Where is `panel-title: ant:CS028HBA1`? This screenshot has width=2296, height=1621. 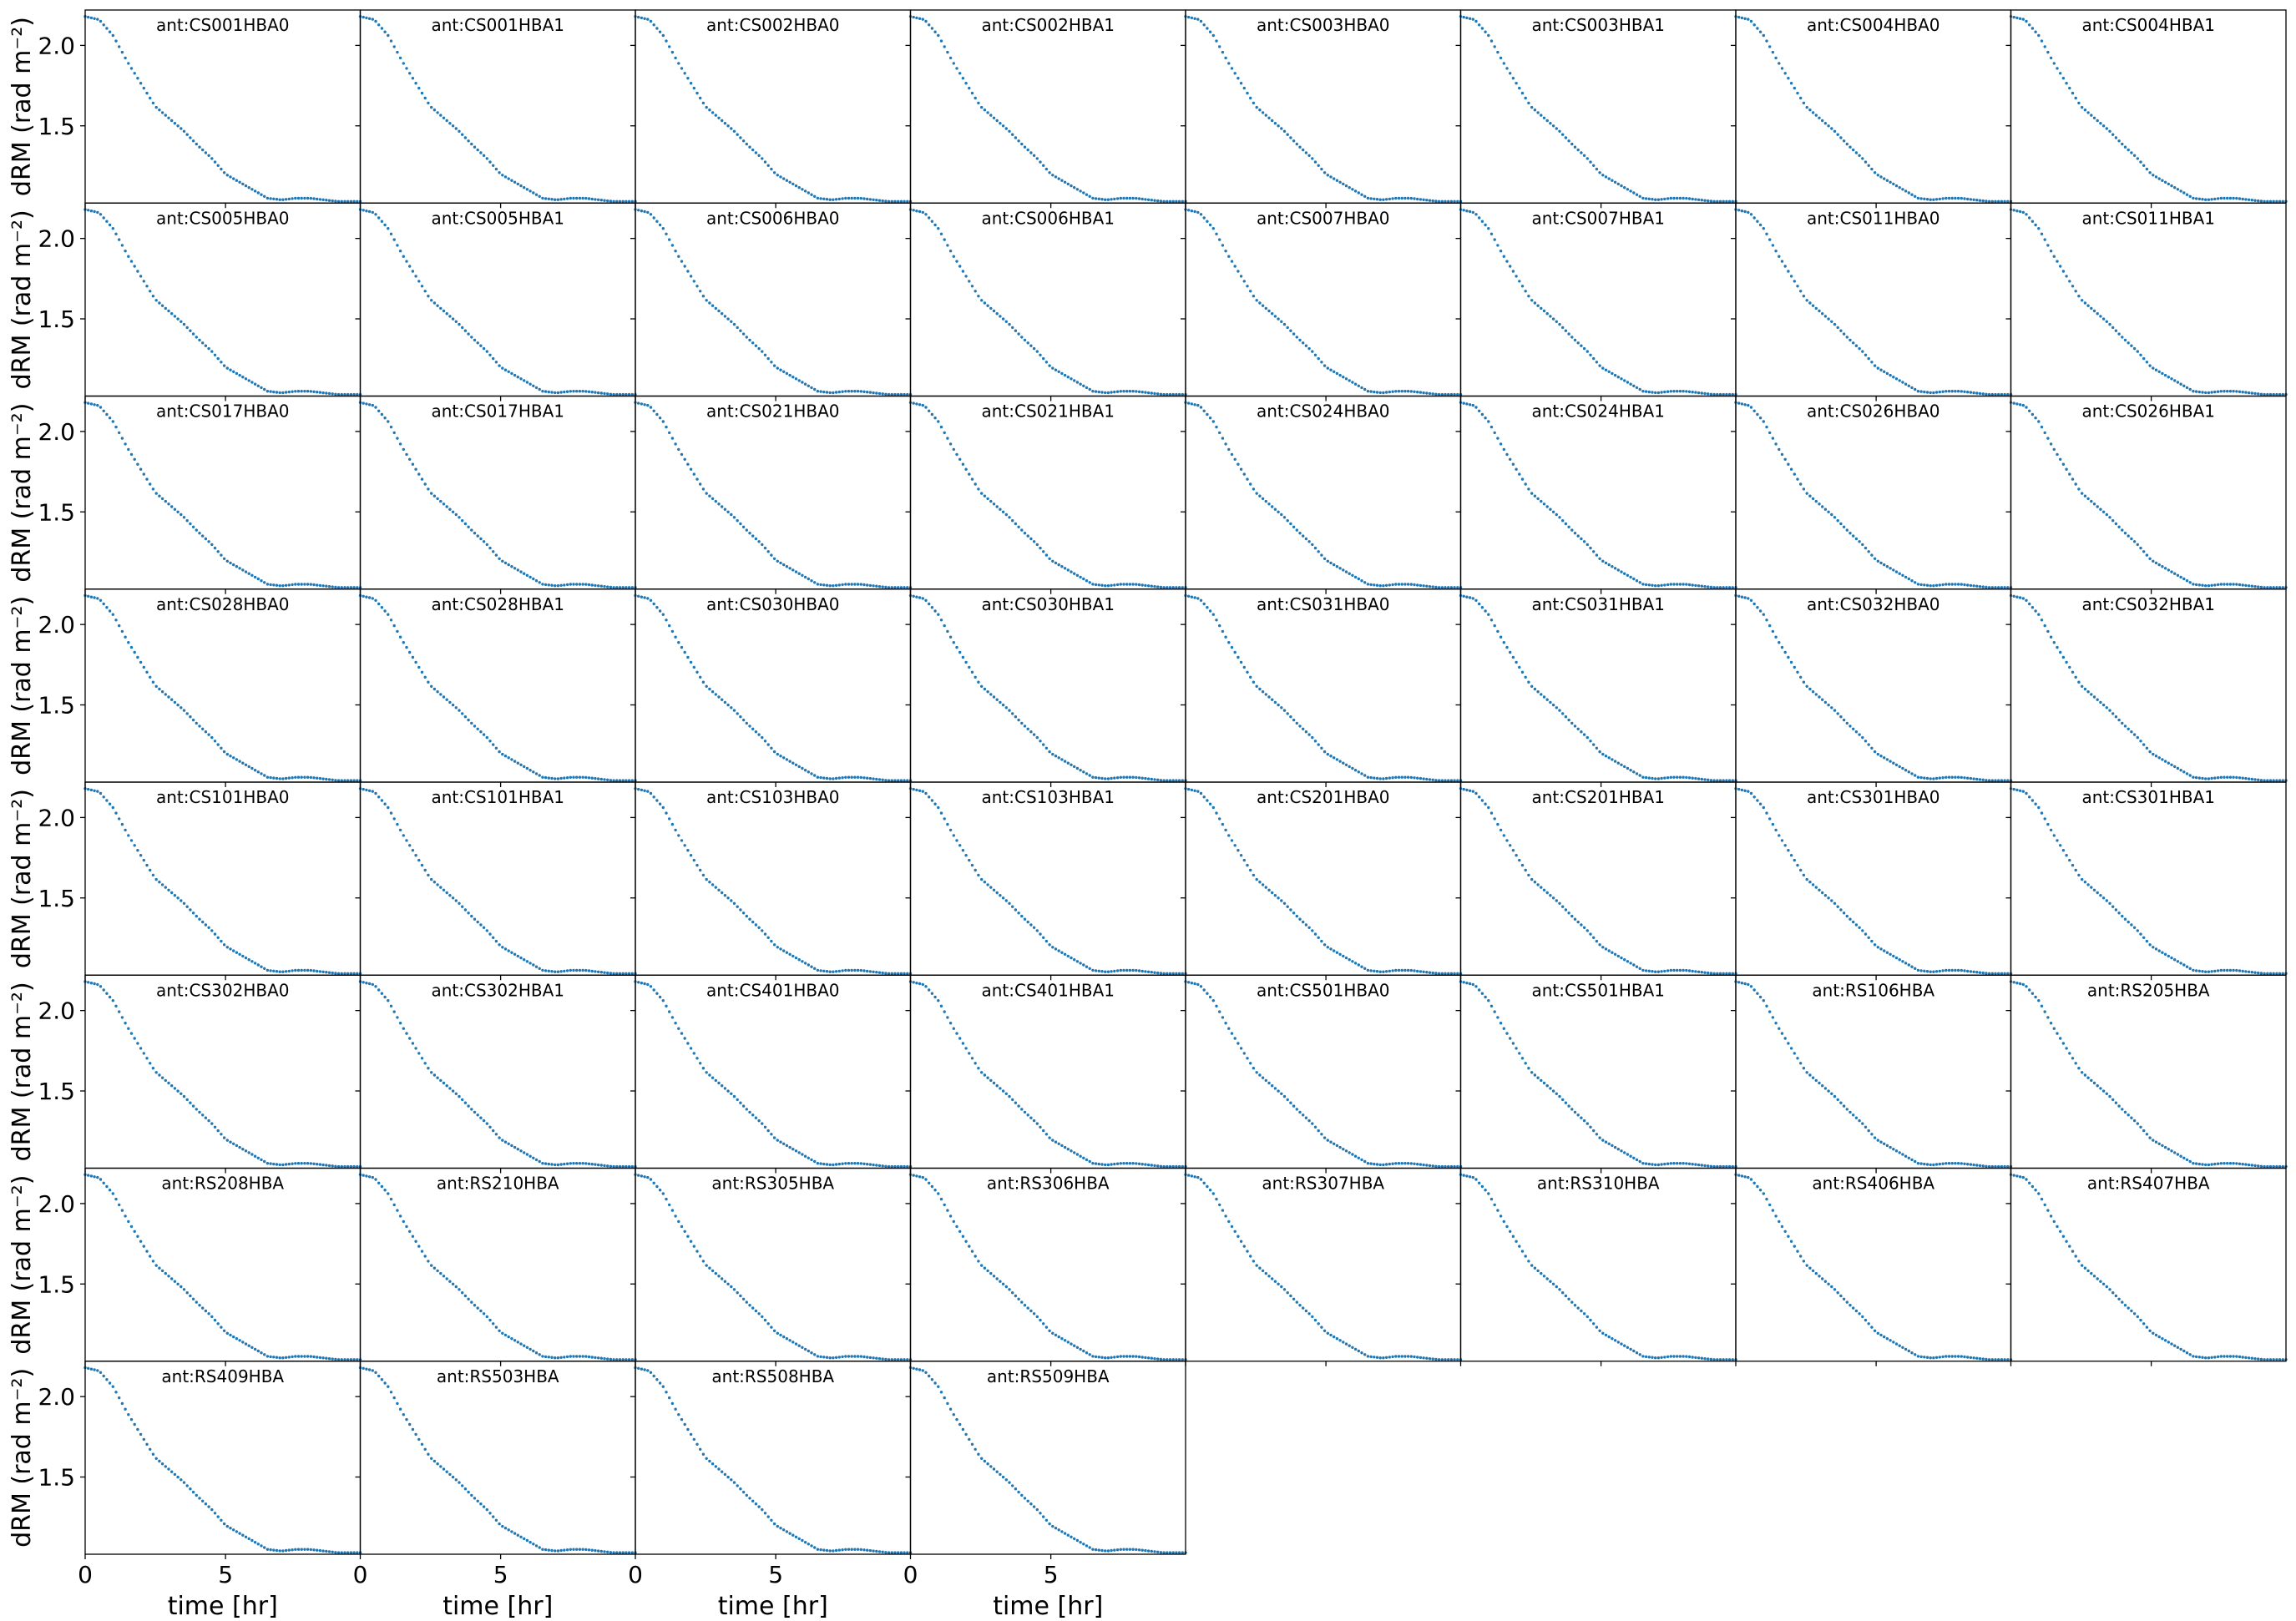
panel-title: ant:CS028HBA1 is located at coordinates (497, 604).